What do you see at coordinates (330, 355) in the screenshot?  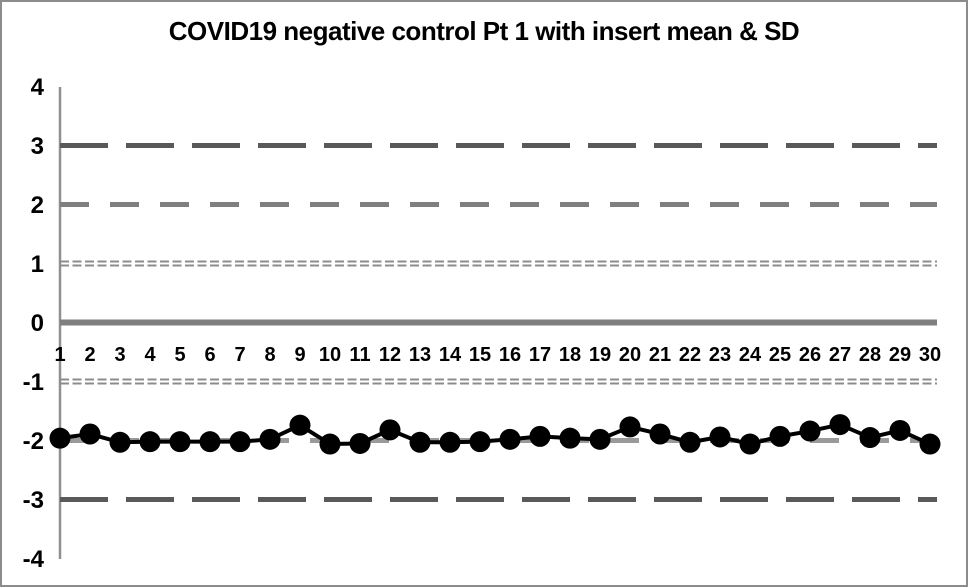 I see `x-tick-label: 10` at bounding box center [330, 355].